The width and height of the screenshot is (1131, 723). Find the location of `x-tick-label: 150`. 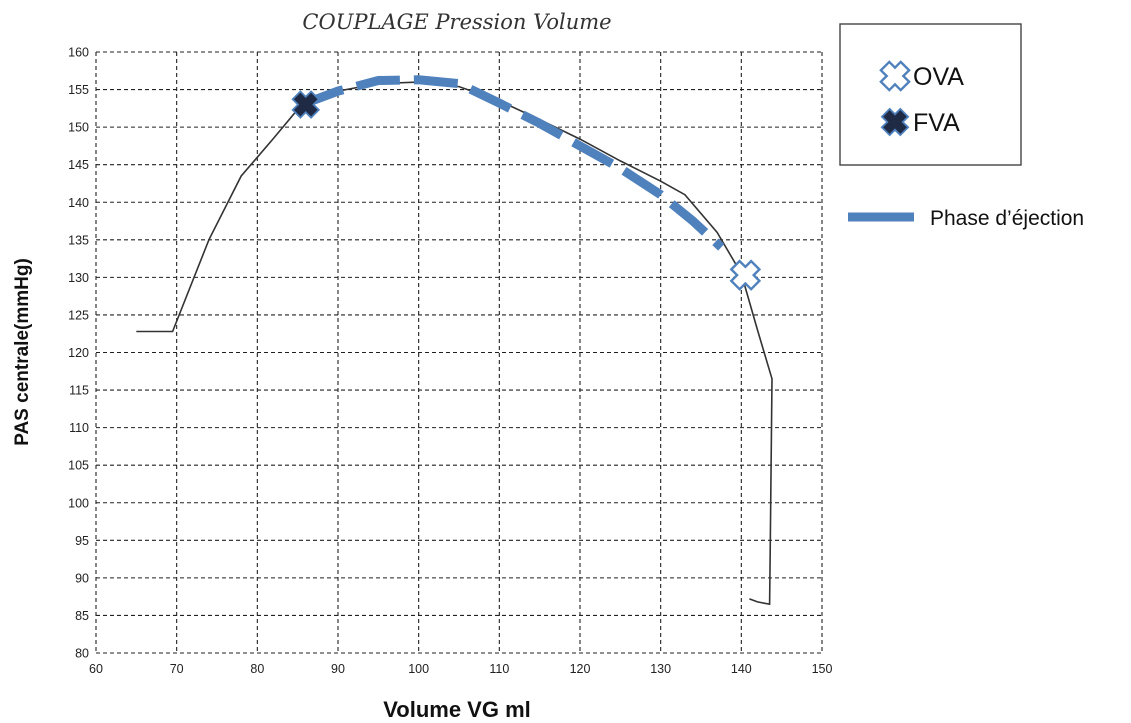

x-tick-label: 150 is located at coordinates (822, 669).